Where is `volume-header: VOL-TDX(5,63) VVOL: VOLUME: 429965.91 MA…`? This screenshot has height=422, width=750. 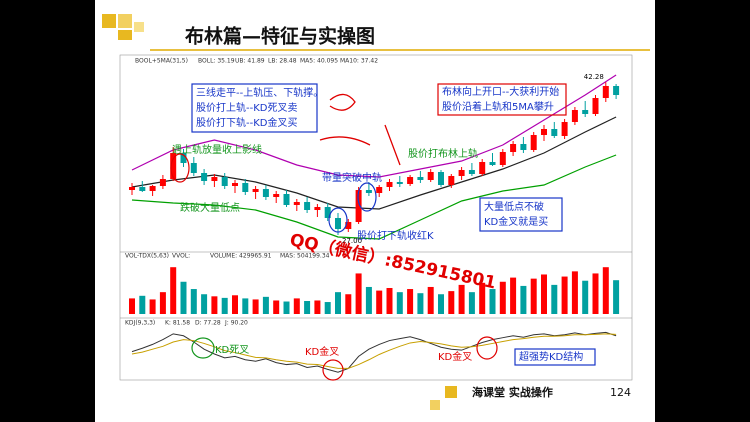 volume-header: VOL-TDX(5,63) VVOL: VOLUME: 429965.91 MA… is located at coordinates (227, 256).